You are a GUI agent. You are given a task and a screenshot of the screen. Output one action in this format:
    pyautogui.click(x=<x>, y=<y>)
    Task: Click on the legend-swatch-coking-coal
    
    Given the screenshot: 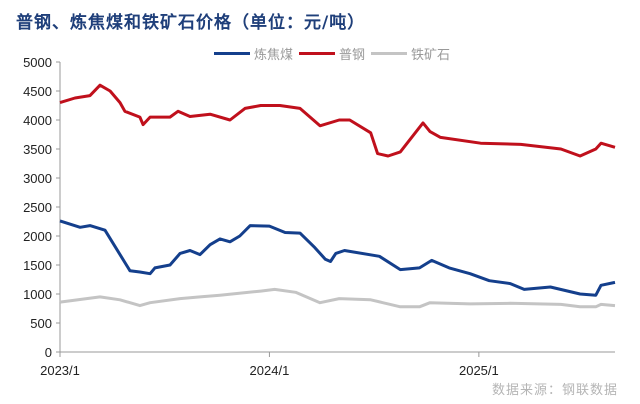 What is the action you would take?
    pyautogui.click(x=232, y=53)
    